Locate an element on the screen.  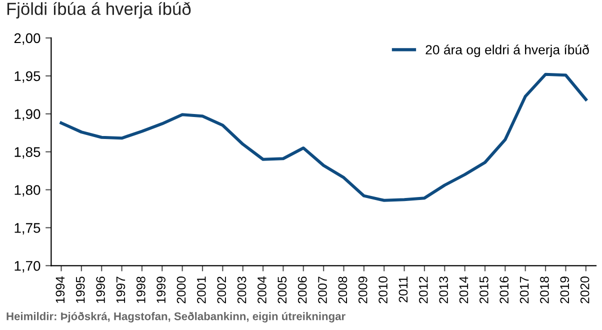
x-tick-label: 2013 is located at coordinates (443, 290).